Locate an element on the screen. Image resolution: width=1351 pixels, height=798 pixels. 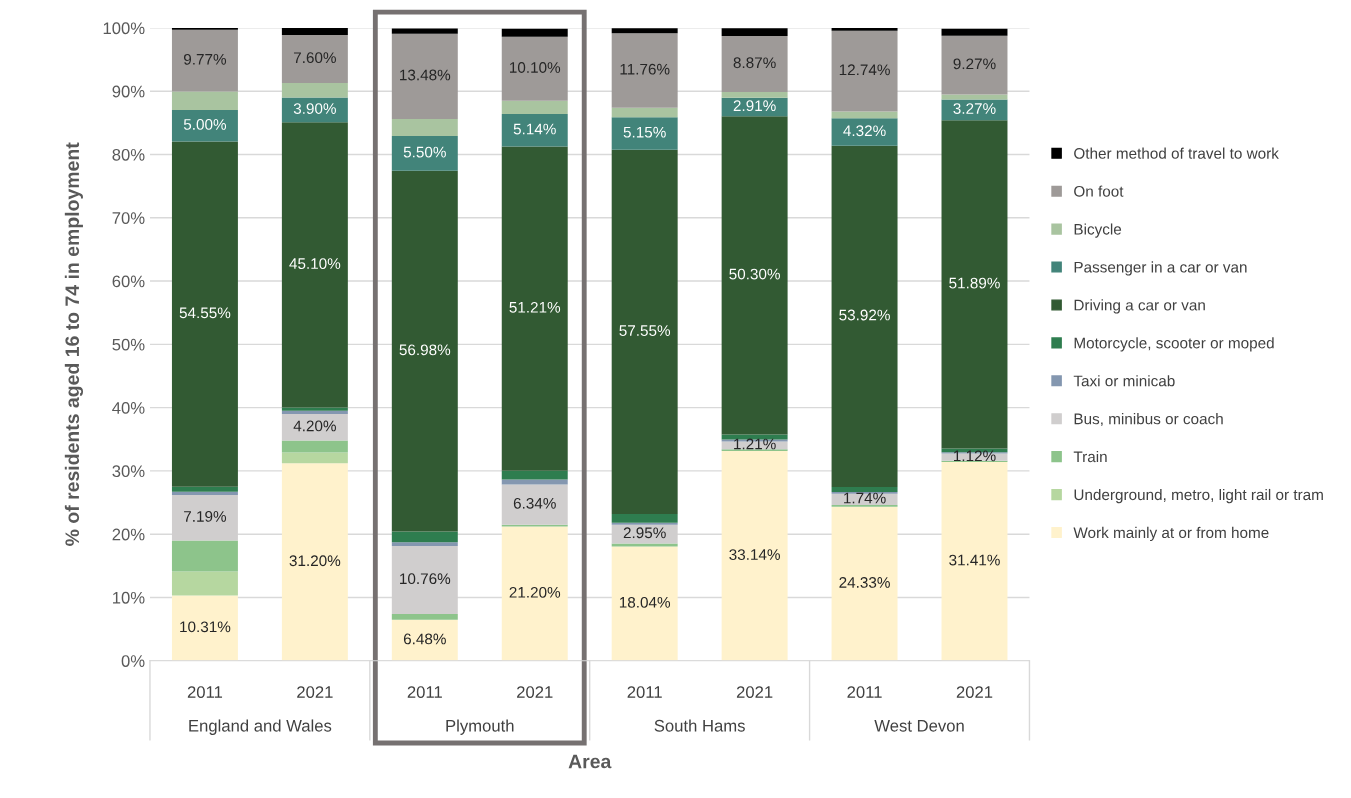
data-label: 5.15% is located at coordinates (644, 132).